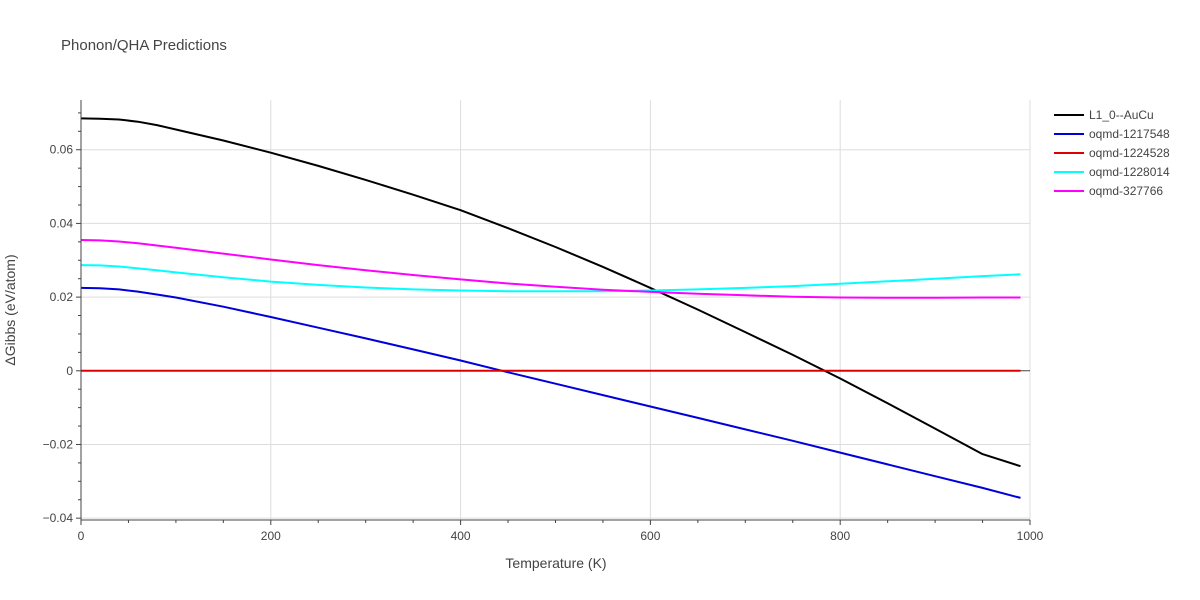 The width and height of the screenshot is (1200, 600). What do you see at coordinates (10, 309) in the screenshot?
I see `y-axis-title: ΔGibbs (eV/atom)` at bounding box center [10, 309].